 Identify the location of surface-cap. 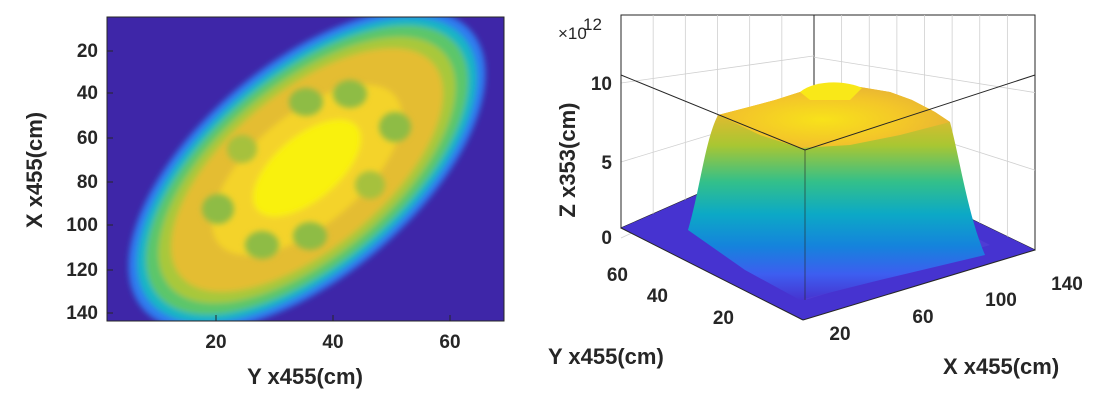
(834, 116).